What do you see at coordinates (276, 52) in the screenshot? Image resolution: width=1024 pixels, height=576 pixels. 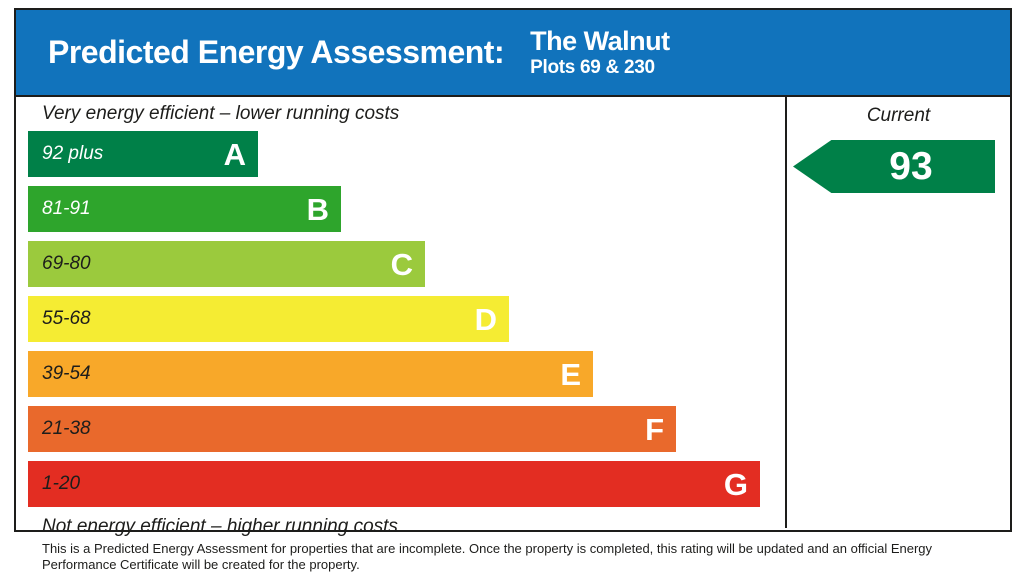 I see `page-title: Predicted Energy Assessment:` at bounding box center [276, 52].